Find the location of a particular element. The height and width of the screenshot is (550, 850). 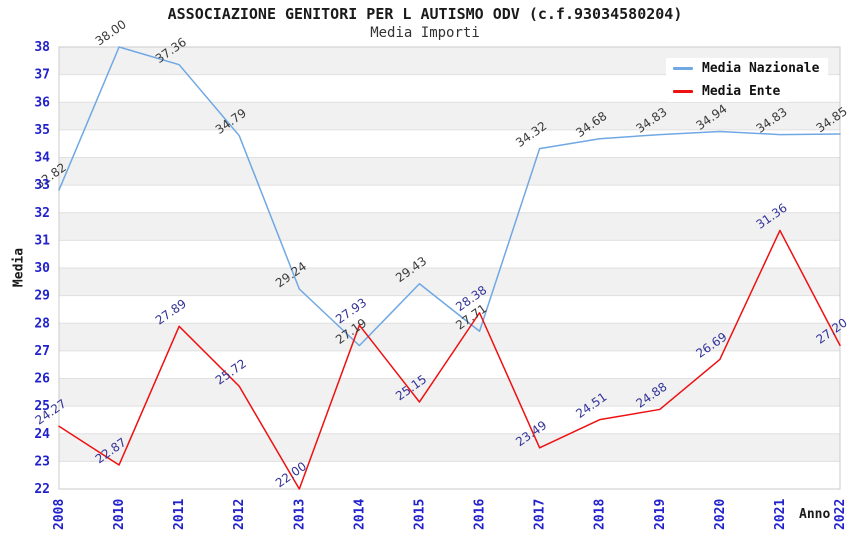

x-tick-label: 2018 is located at coordinates (600, 514).